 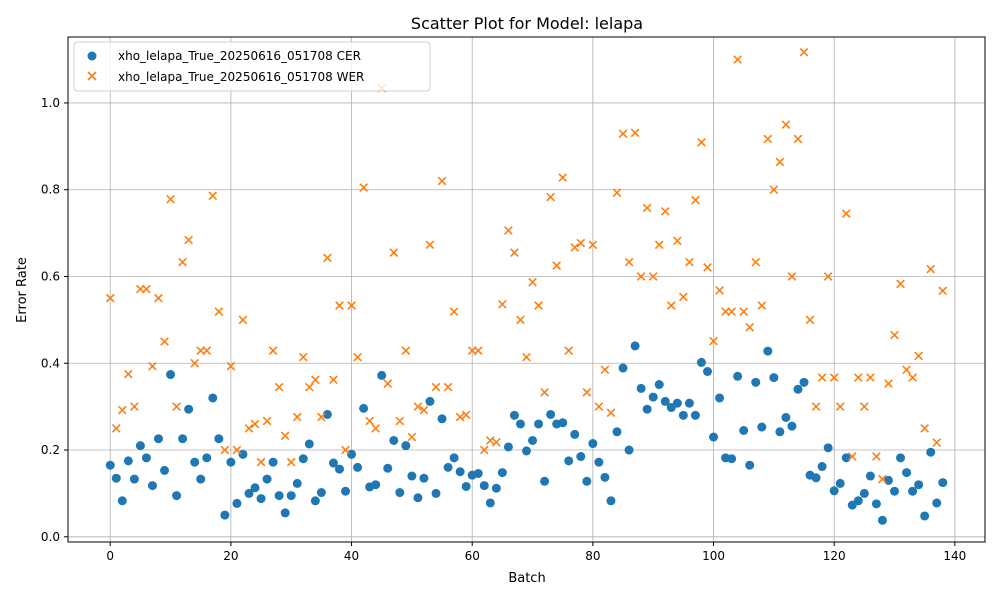 I want to click on x-tick-label: 0, so click(x=110, y=556).